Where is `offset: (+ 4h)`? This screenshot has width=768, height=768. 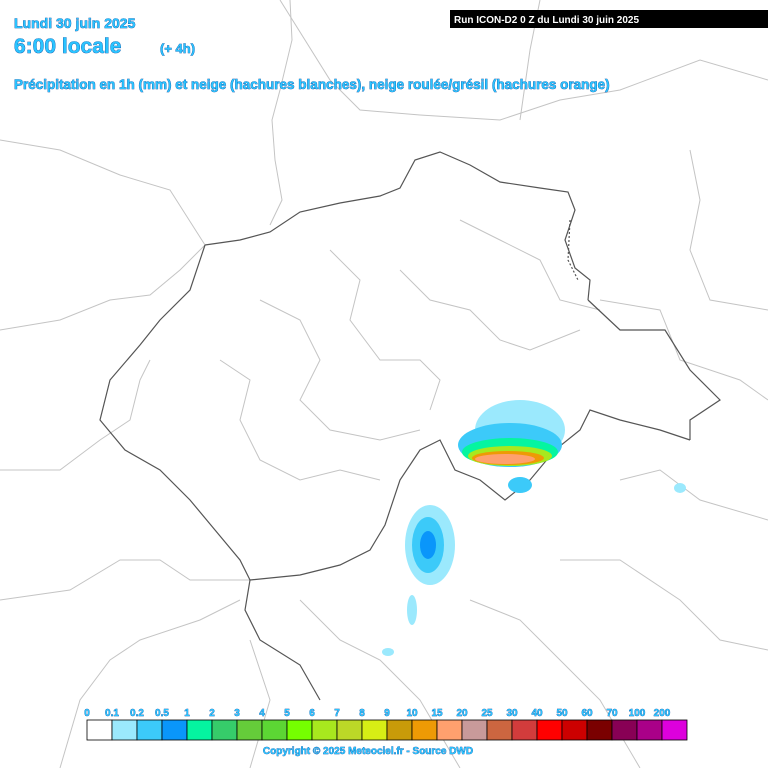
offset: (+ 4h) is located at coordinates (177, 48).